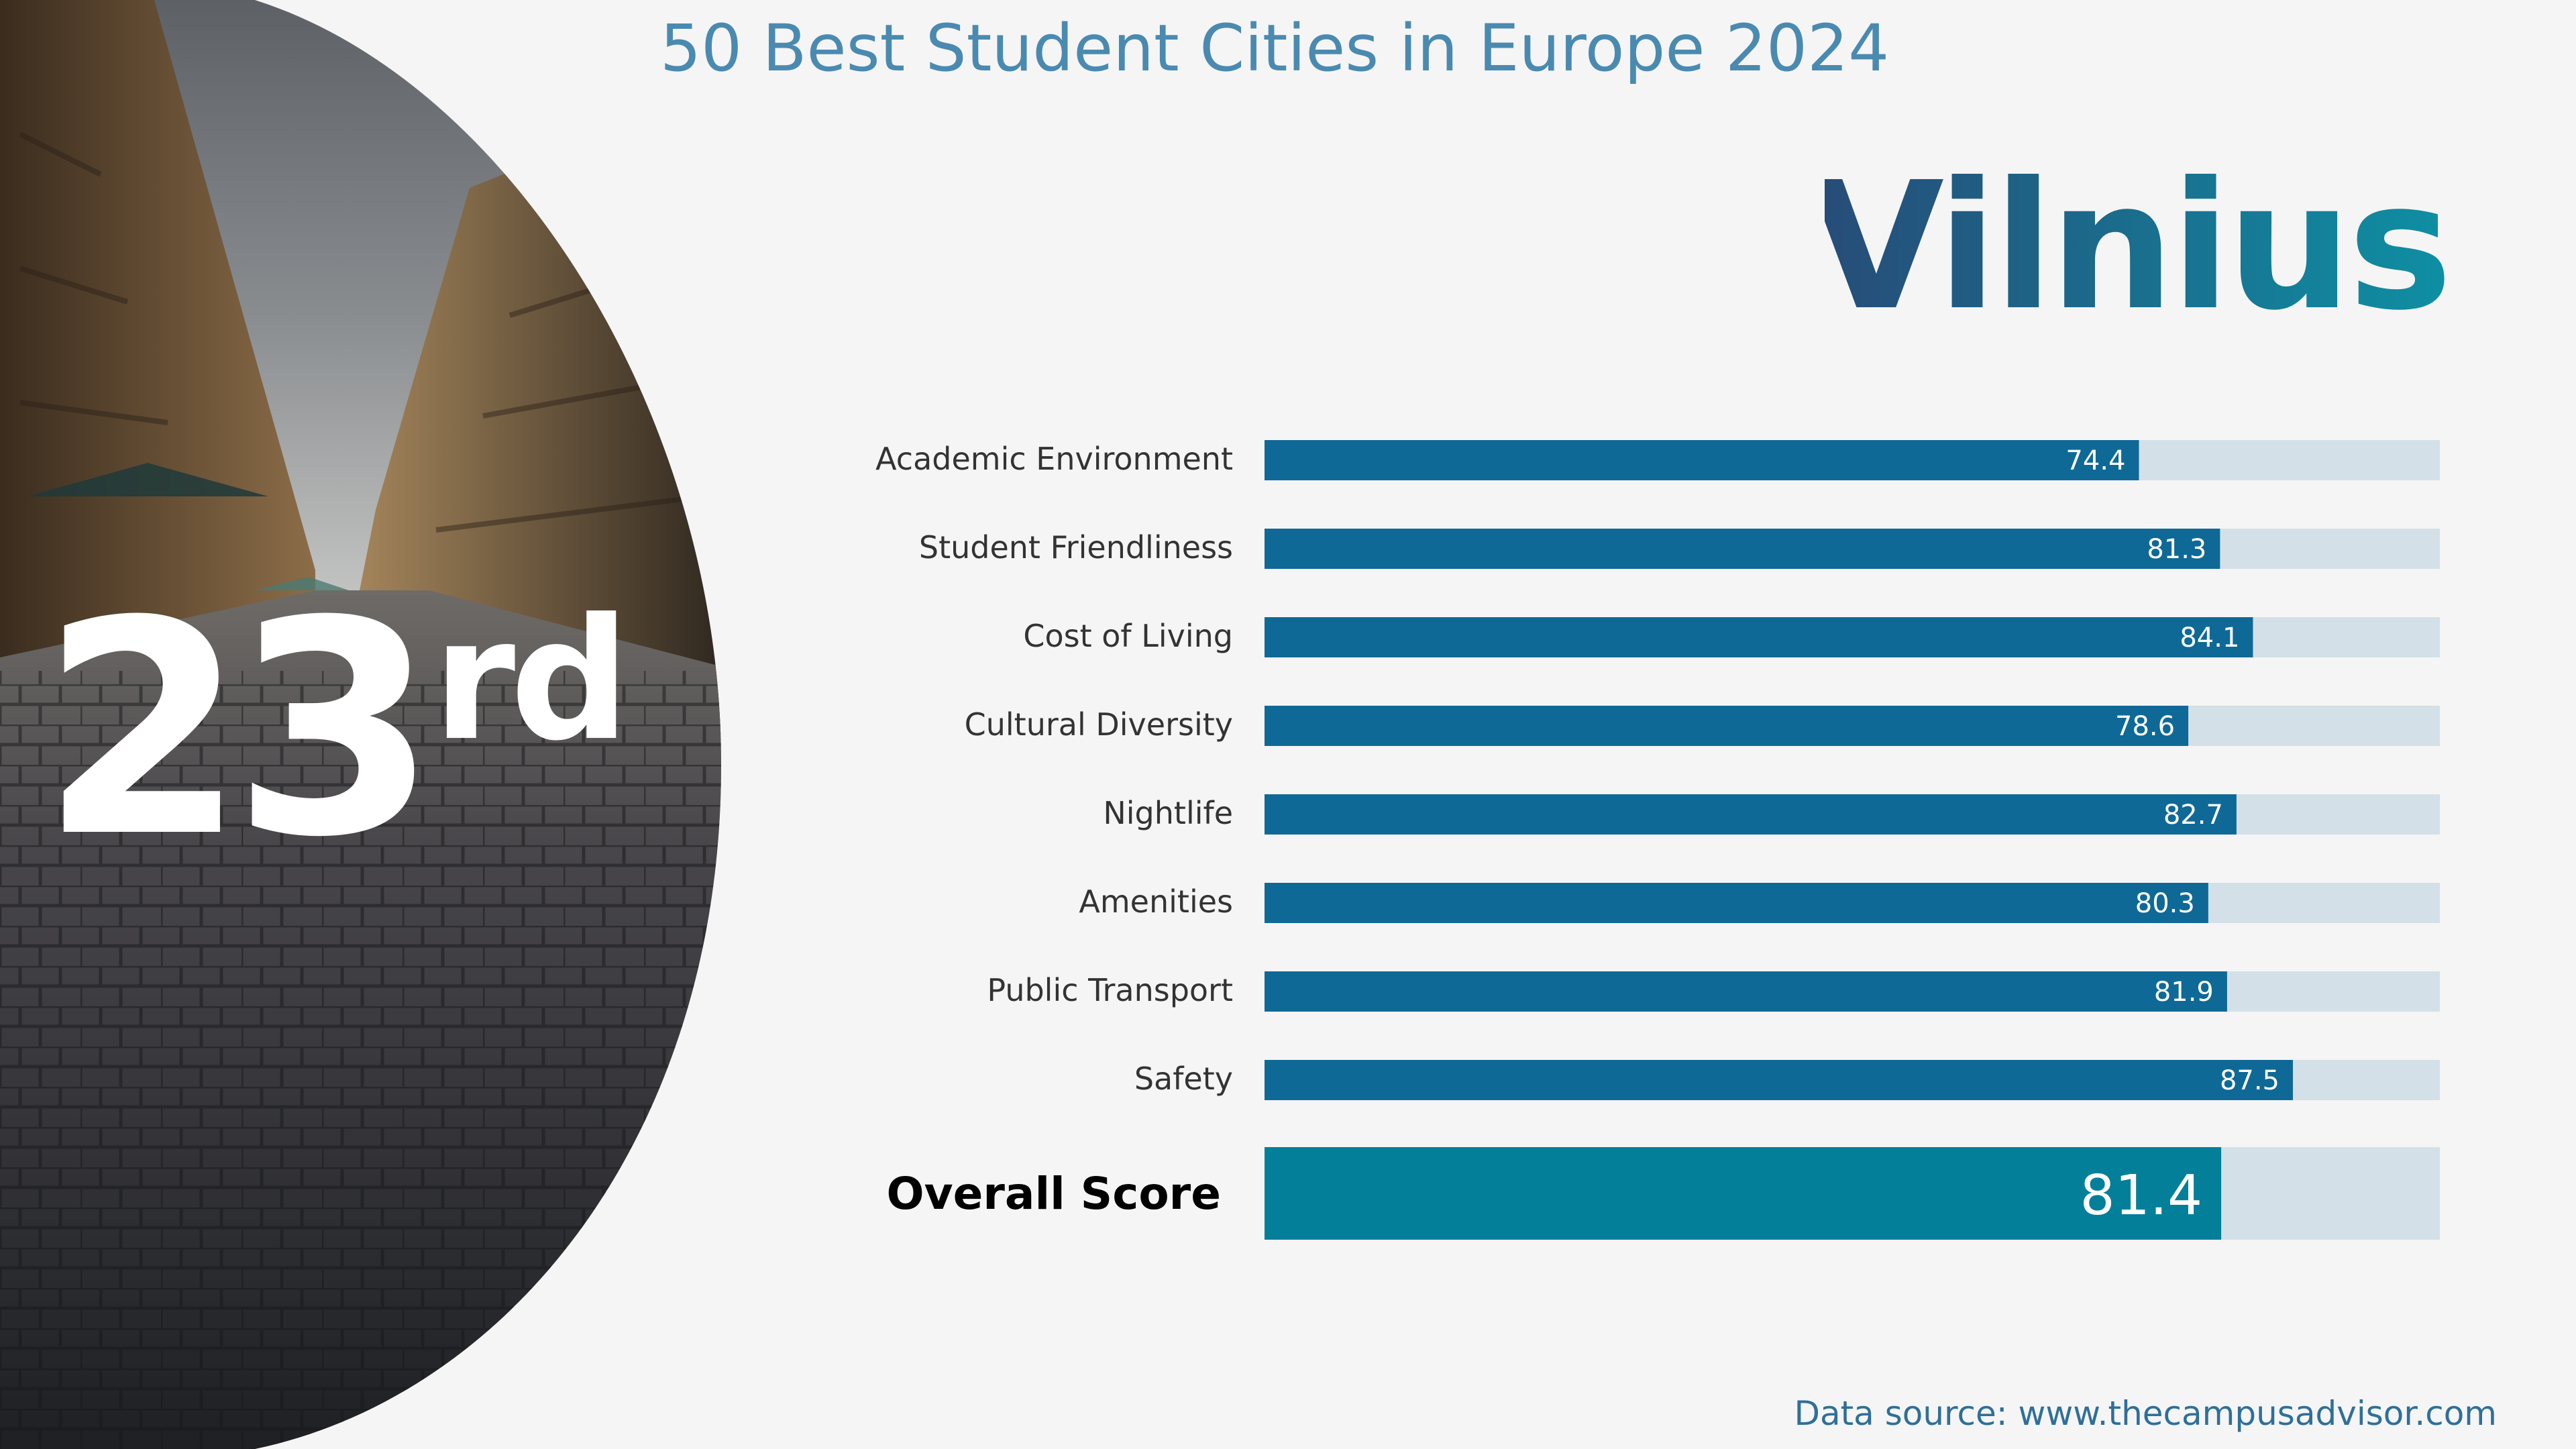 The image size is (2576, 1449). What do you see at coordinates (529, 679) in the screenshot?
I see `rank-suffix: rd` at bounding box center [529, 679].